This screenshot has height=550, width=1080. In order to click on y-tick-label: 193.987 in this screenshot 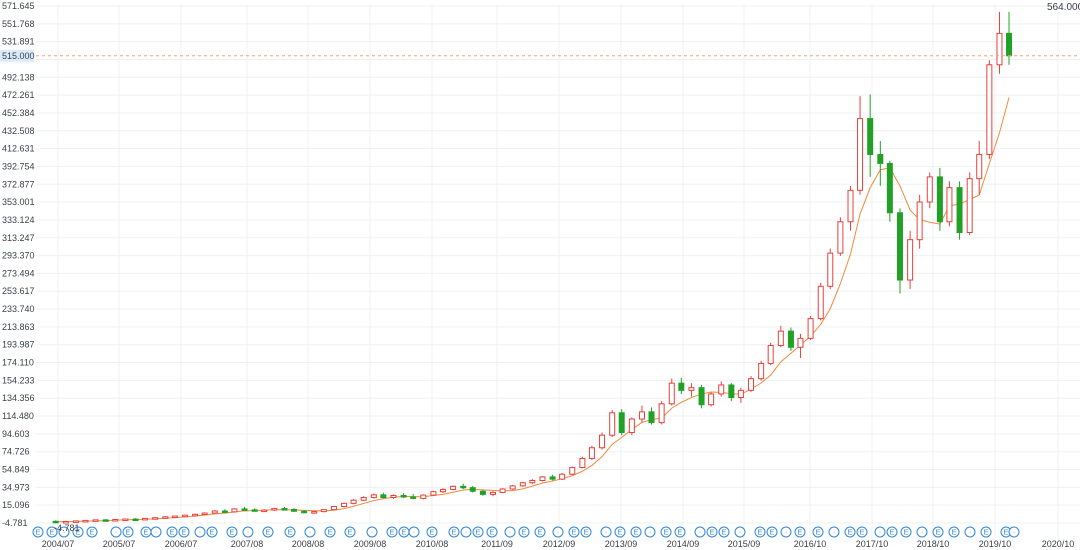, I will do `click(18, 345)`.